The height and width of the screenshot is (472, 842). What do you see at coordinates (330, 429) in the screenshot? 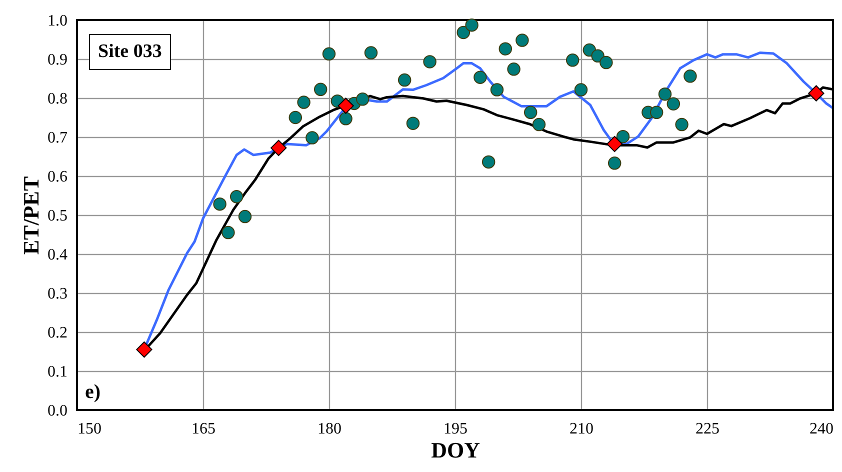
I see `x-tick-label: 180` at bounding box center [330, 429].